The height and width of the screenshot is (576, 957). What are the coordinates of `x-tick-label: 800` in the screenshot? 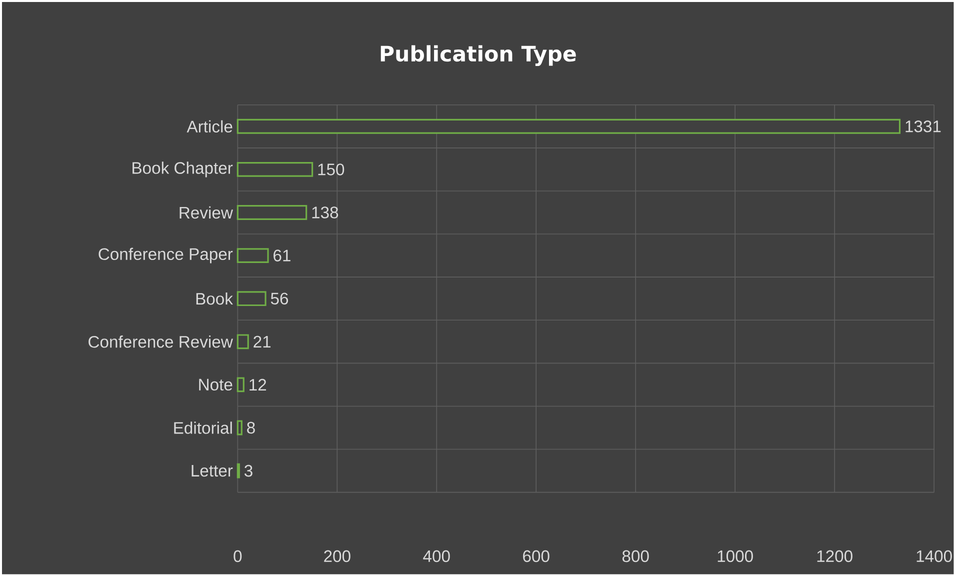 It's located at (635, 556).